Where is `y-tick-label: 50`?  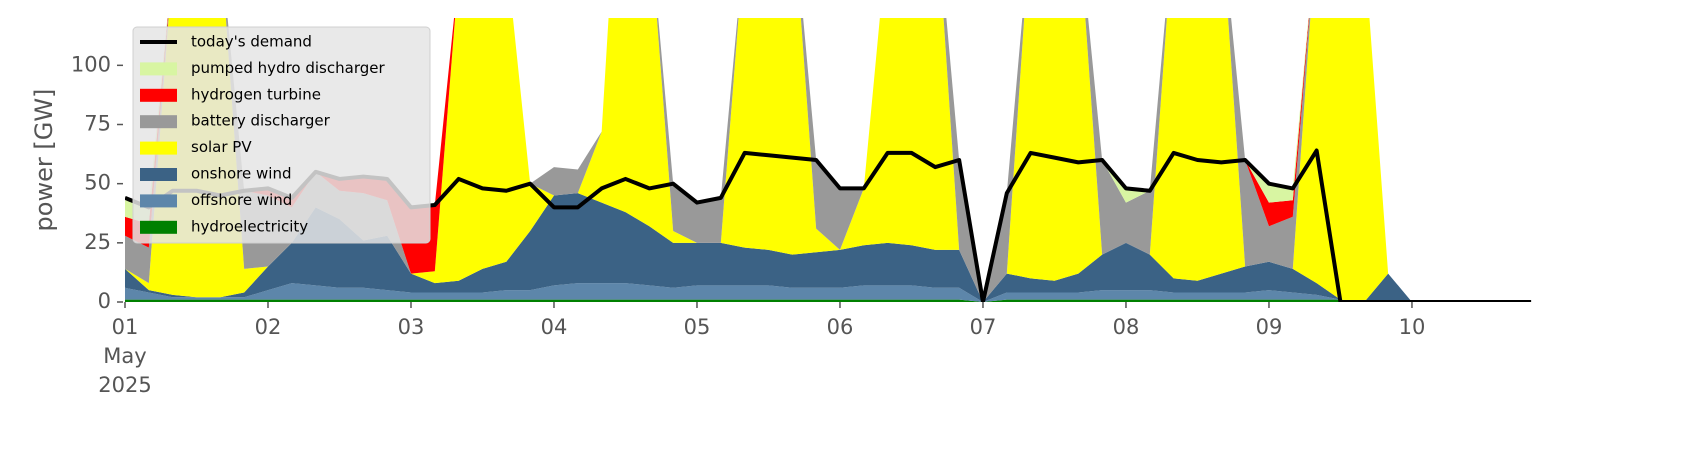 y-tick-label: 50 is located at coordinates (97, 183).